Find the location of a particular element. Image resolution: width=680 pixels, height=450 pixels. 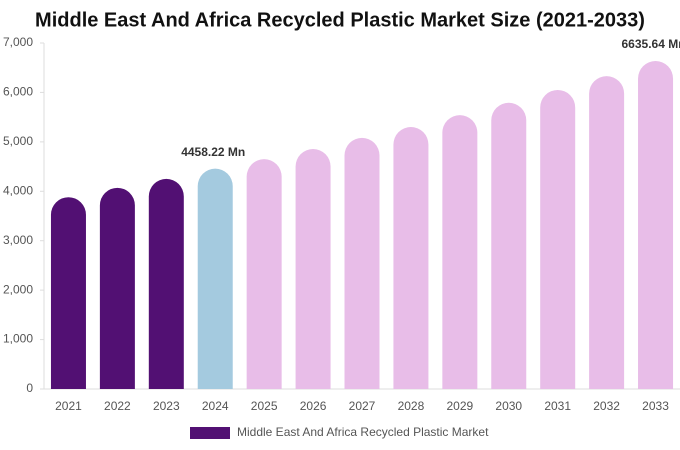

data-label: 6635.64 Mn is located at coordinates (651, 44).